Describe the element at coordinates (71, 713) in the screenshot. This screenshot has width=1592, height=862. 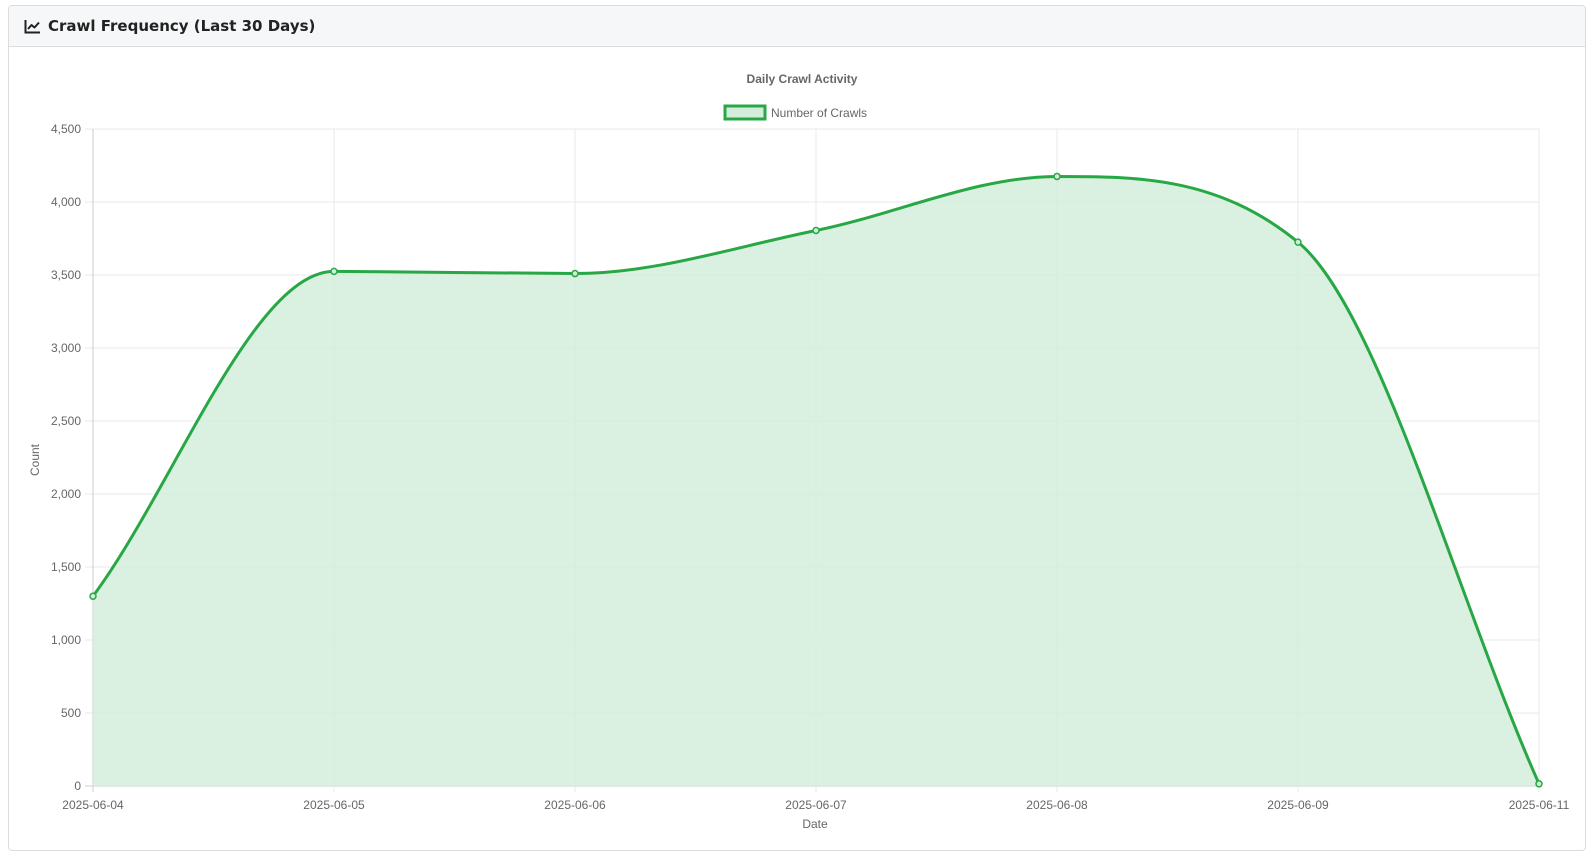
I see `y-tick-label: 500` at that location.